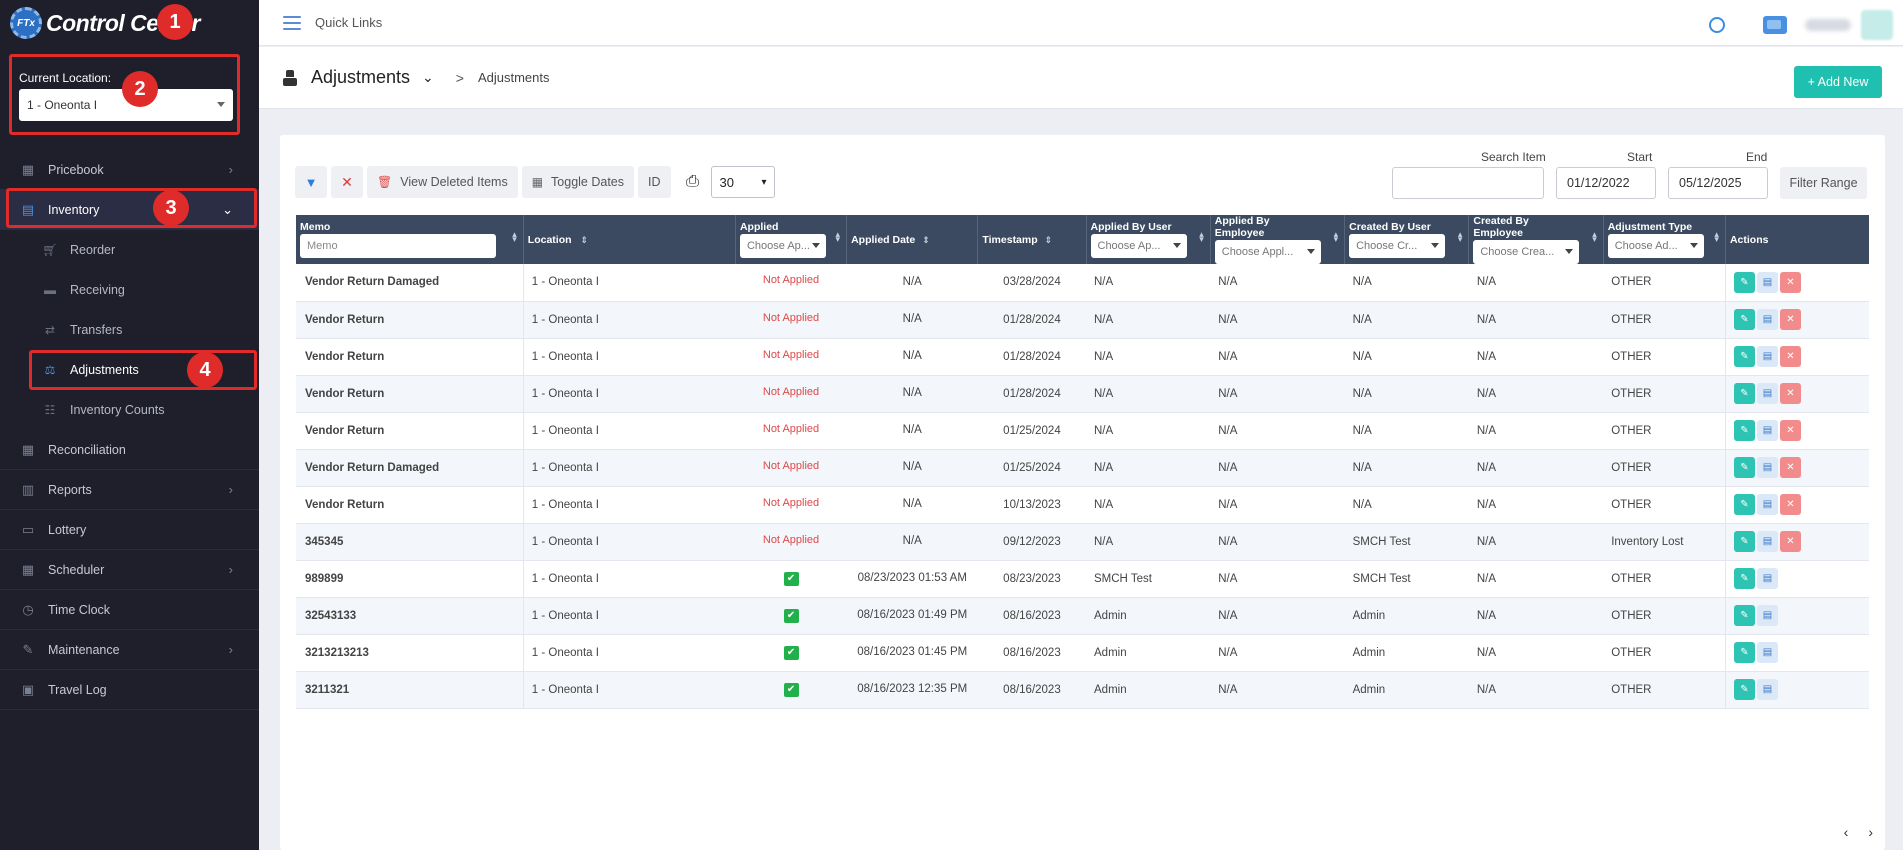 This screenshot has width=1903, height=850. What do you see at coordinates (1032, 239) in the screenshot?
I see `col-timestamp: Timestamp ⇕` at bounding box center [1032, 239].